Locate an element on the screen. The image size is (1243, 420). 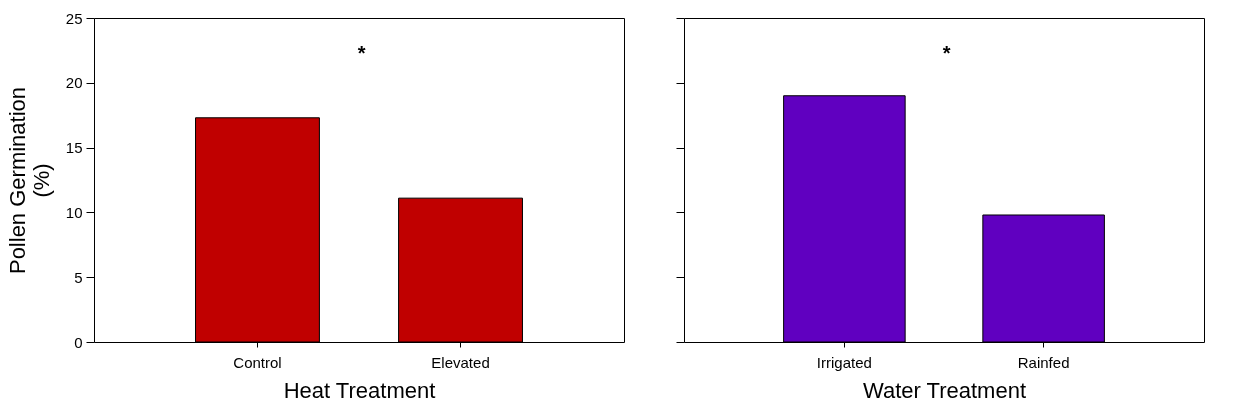
x-axis-title: Heat Treatment is located at coordinates (359, 390).